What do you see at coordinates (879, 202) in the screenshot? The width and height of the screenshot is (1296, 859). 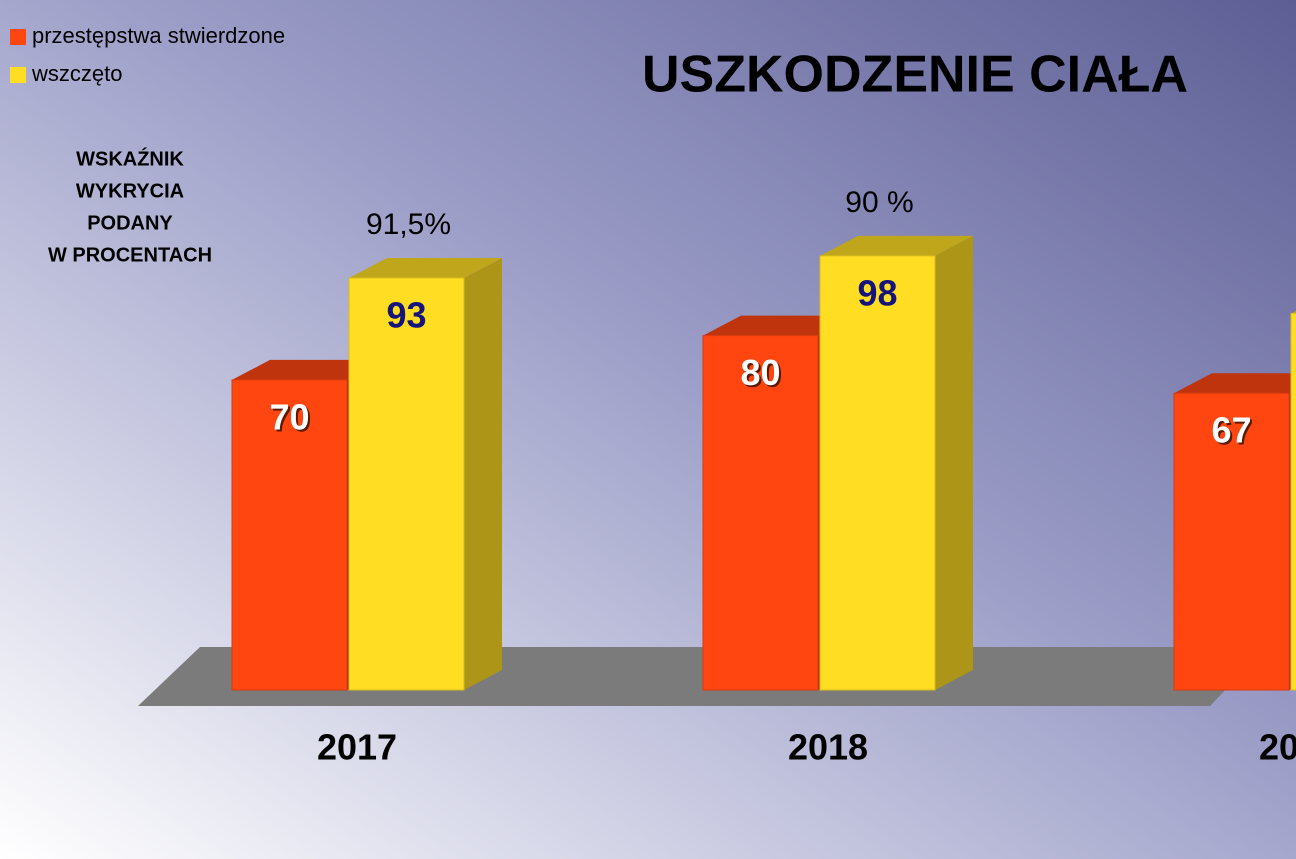 I see `annotation: 90 %` at bounding box center [879, 202].